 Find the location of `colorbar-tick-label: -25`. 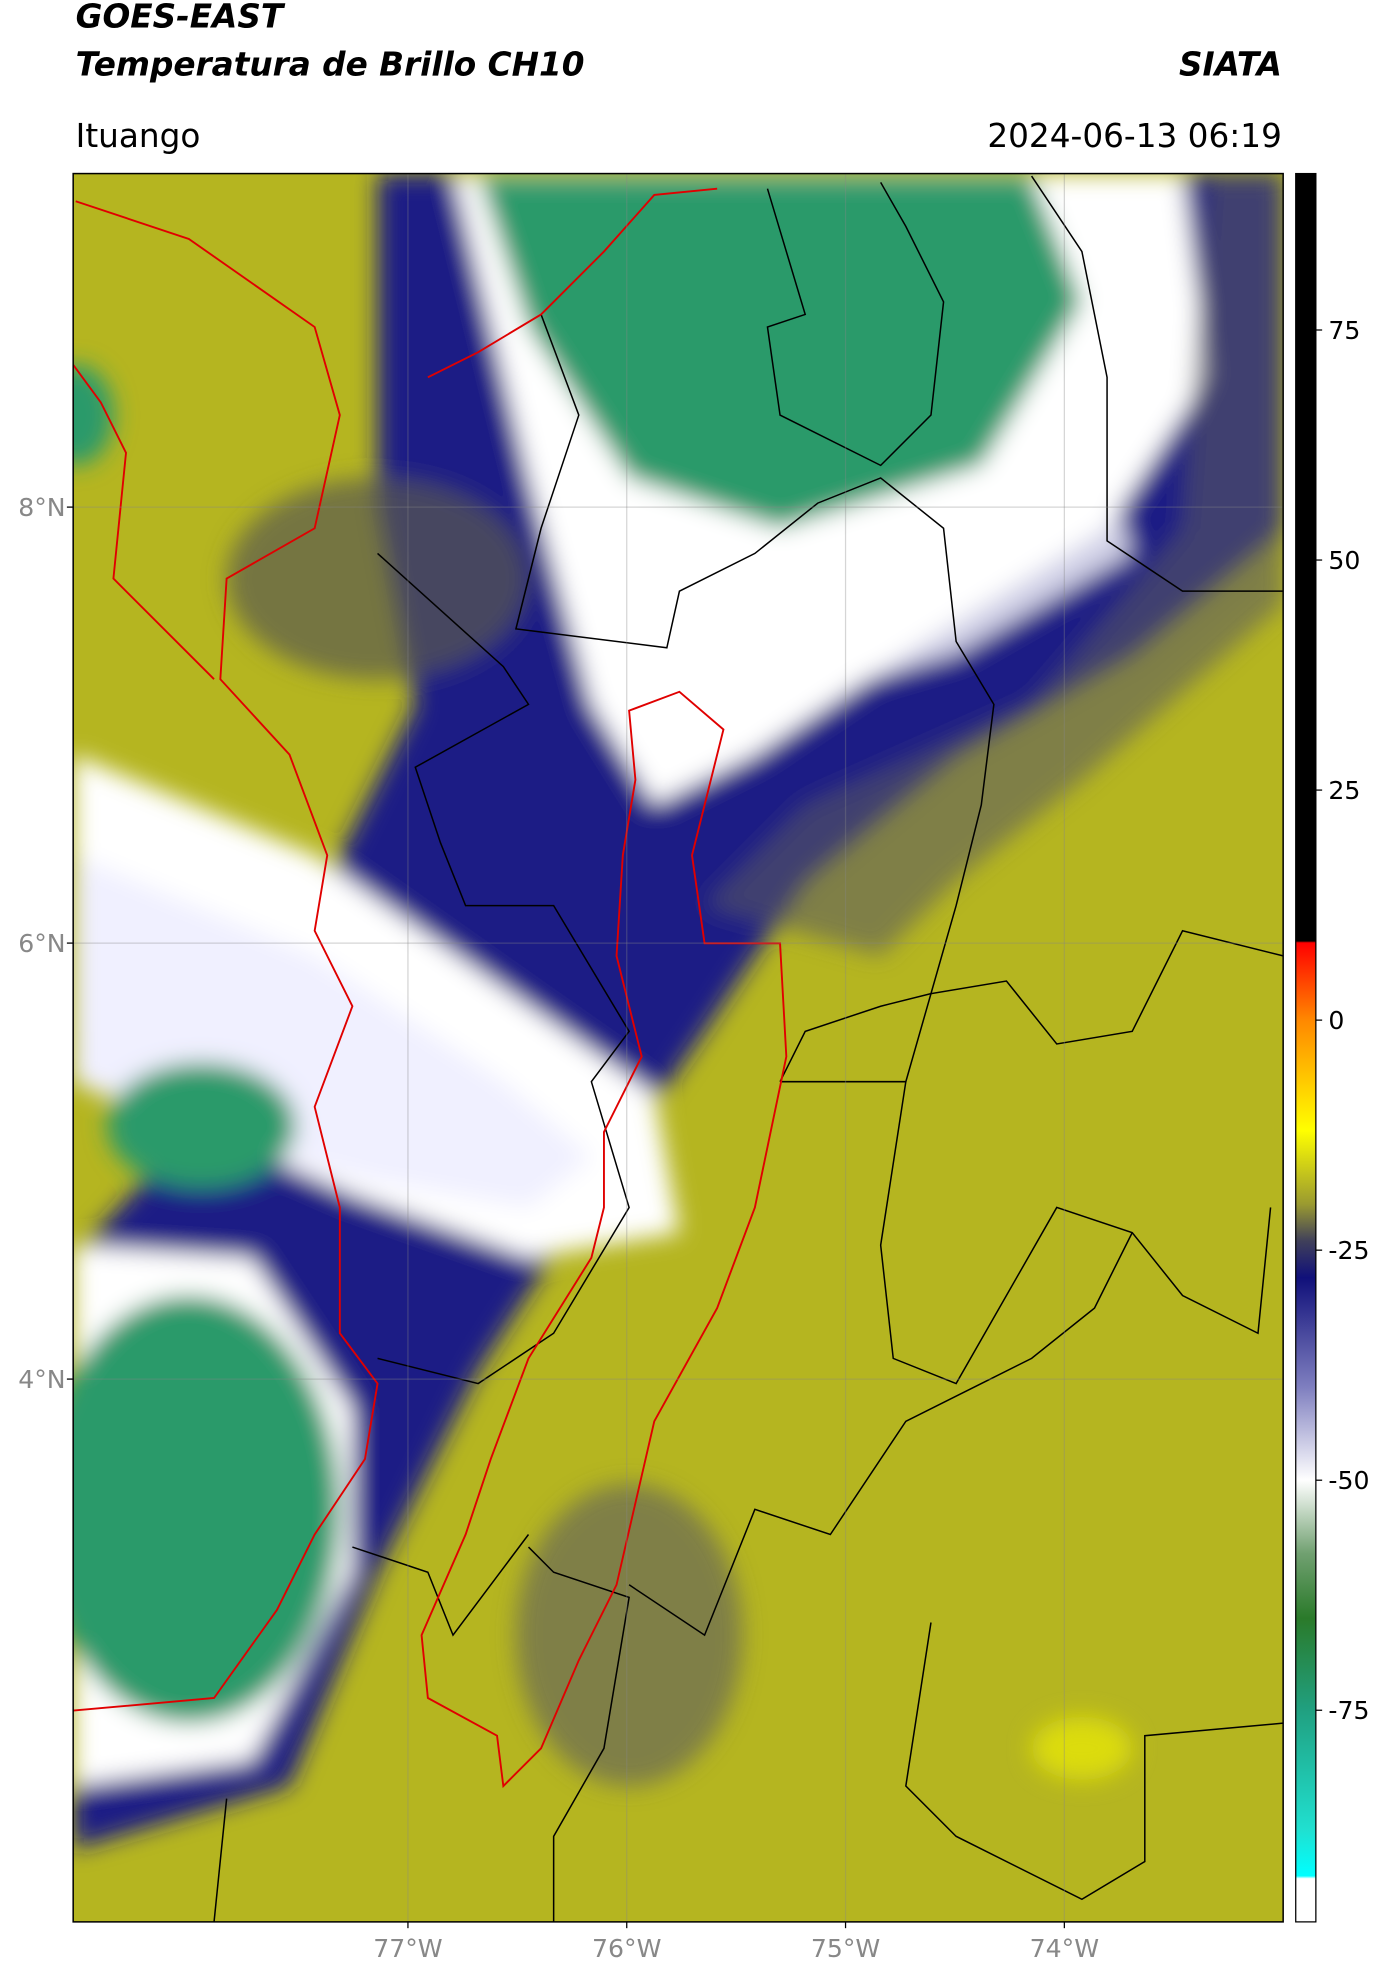

colorbar-tick-label: -25 is located at coordinates (1348, 1250).